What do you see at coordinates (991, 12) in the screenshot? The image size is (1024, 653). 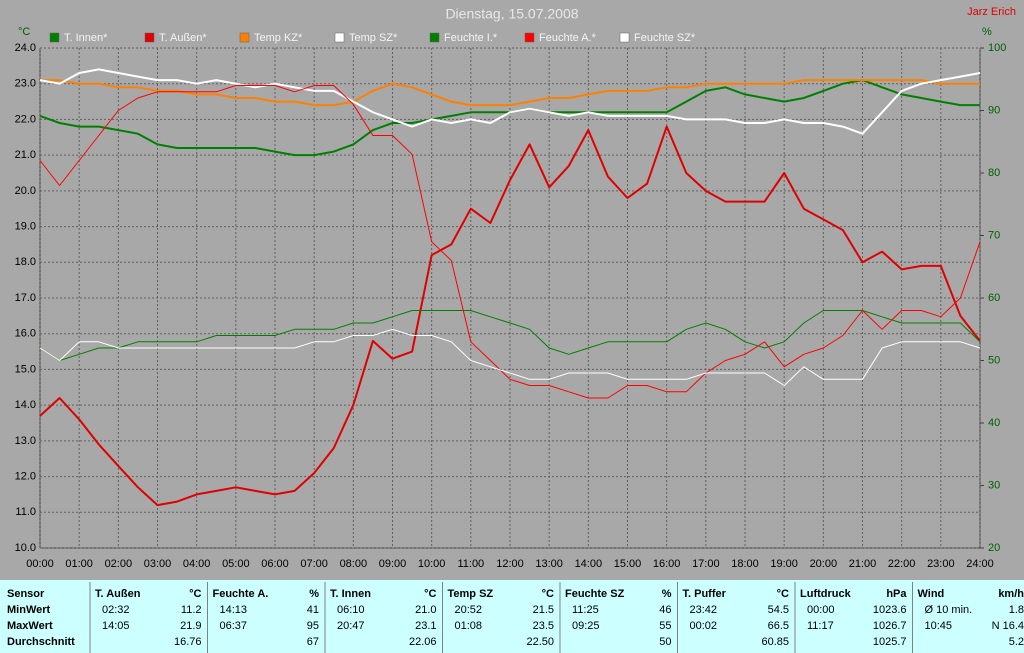 I see `author: Jarz Erich` at bounding box center [991, 12].